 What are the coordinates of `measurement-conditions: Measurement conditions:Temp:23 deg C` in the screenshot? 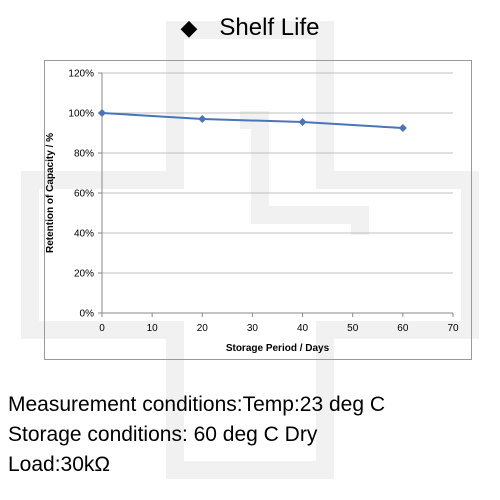 It's located at (197, 404).